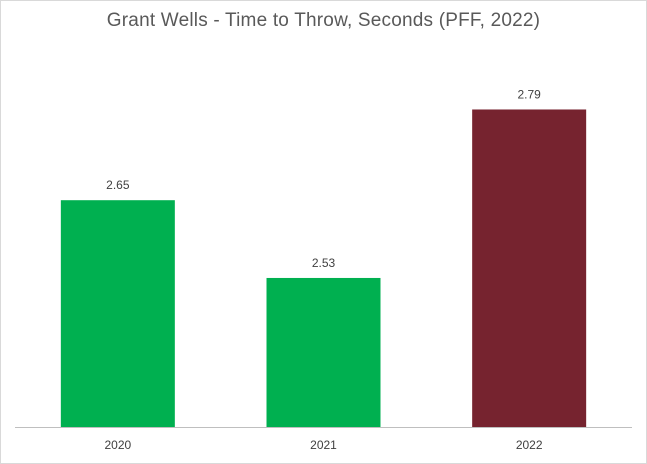  I want to click on data-label-2021: 2.53, so click(324, 263).